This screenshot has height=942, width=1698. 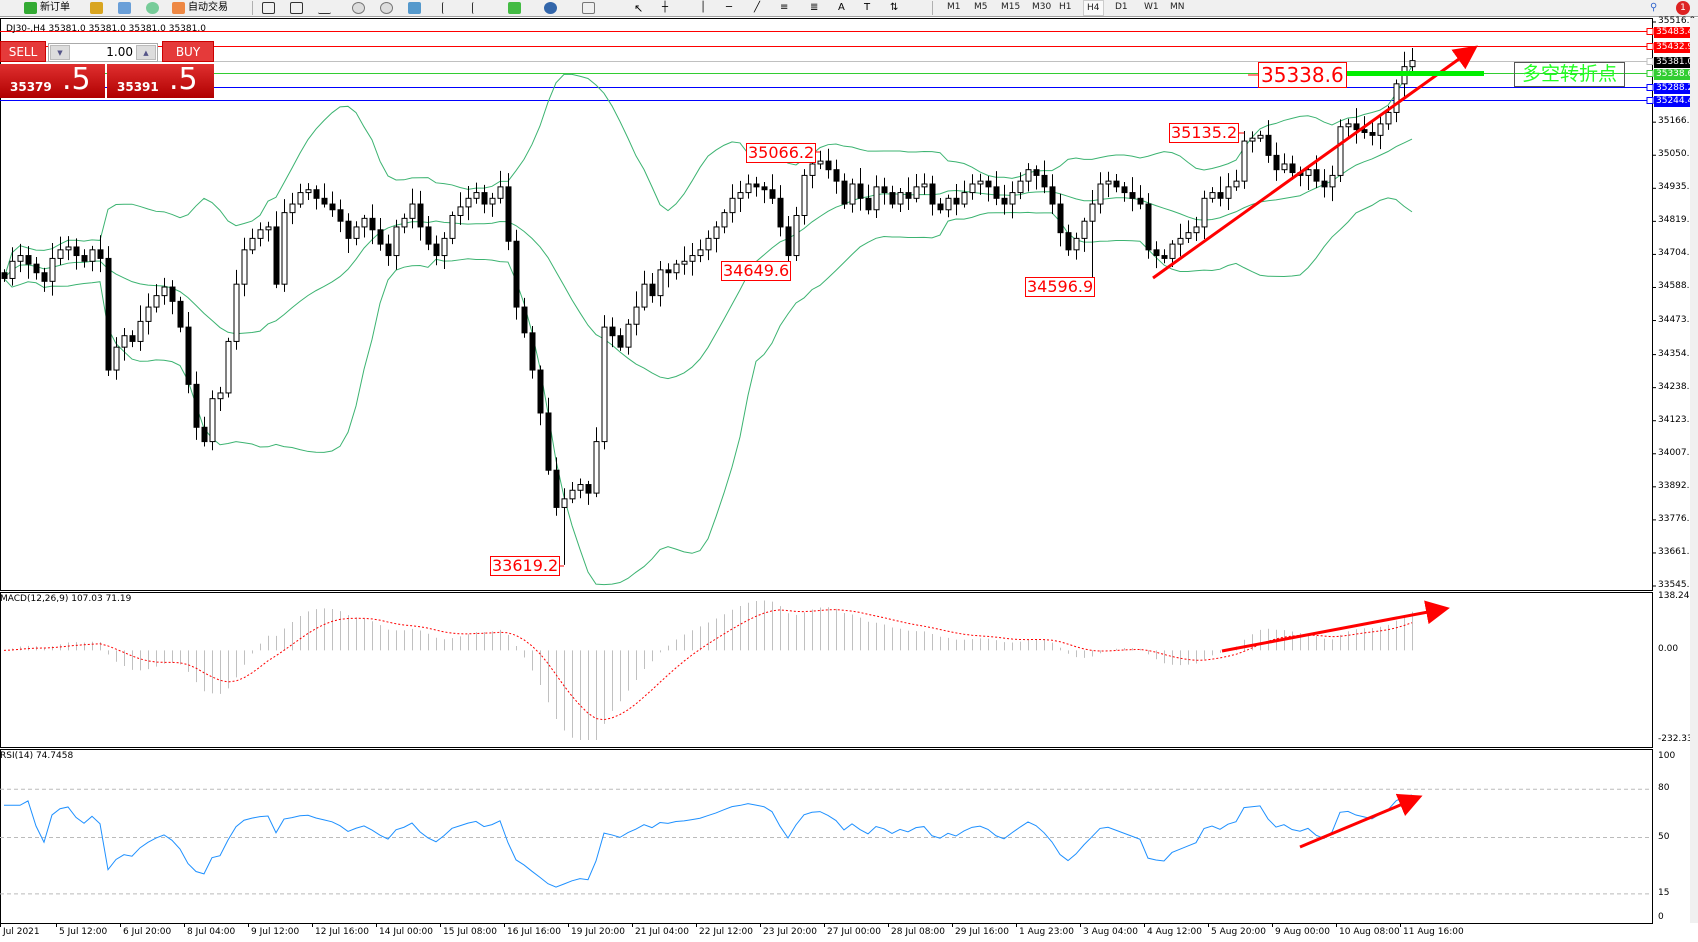 I want to click on price-line-label: 35338.6, so click(x=1676, y=74).